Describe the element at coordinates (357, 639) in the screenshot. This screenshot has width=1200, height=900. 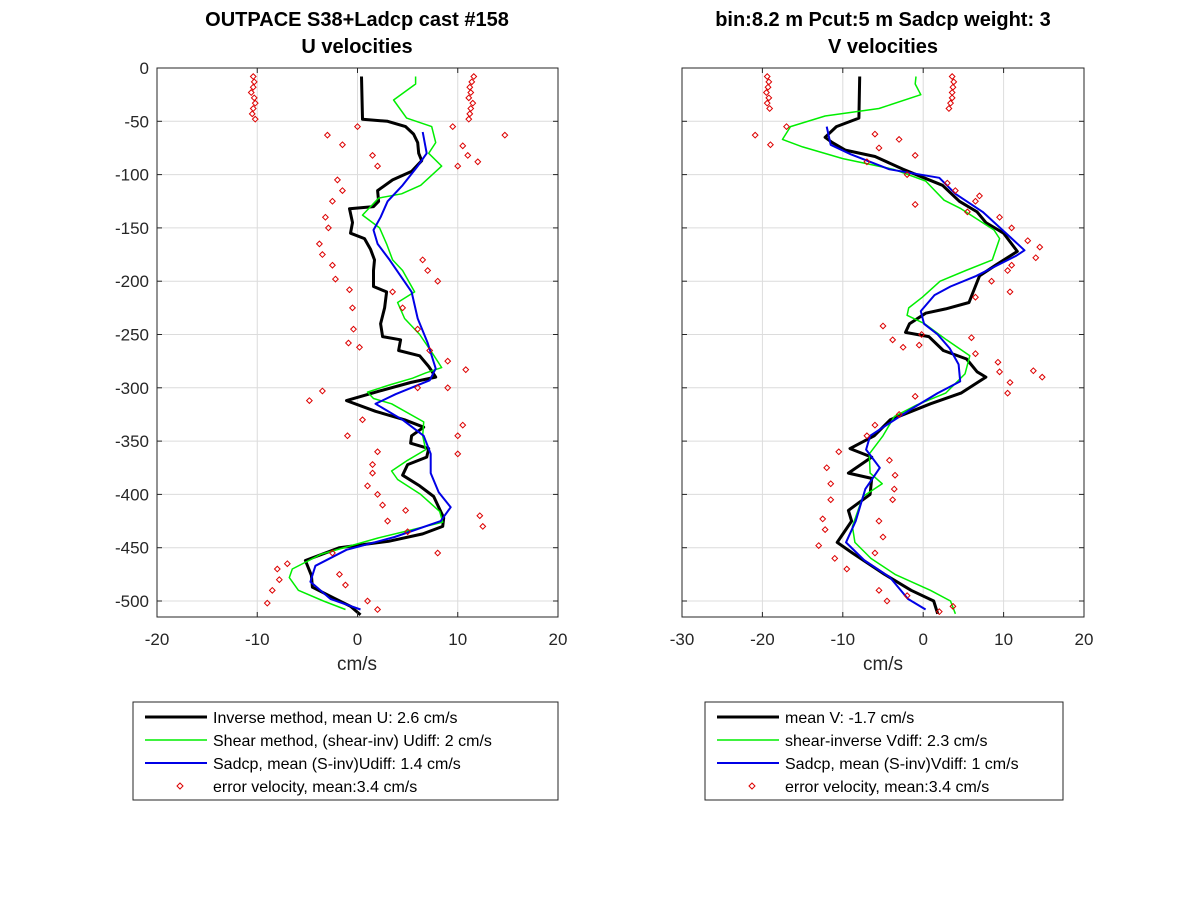
I see `x-tick-label: 0` at that location.